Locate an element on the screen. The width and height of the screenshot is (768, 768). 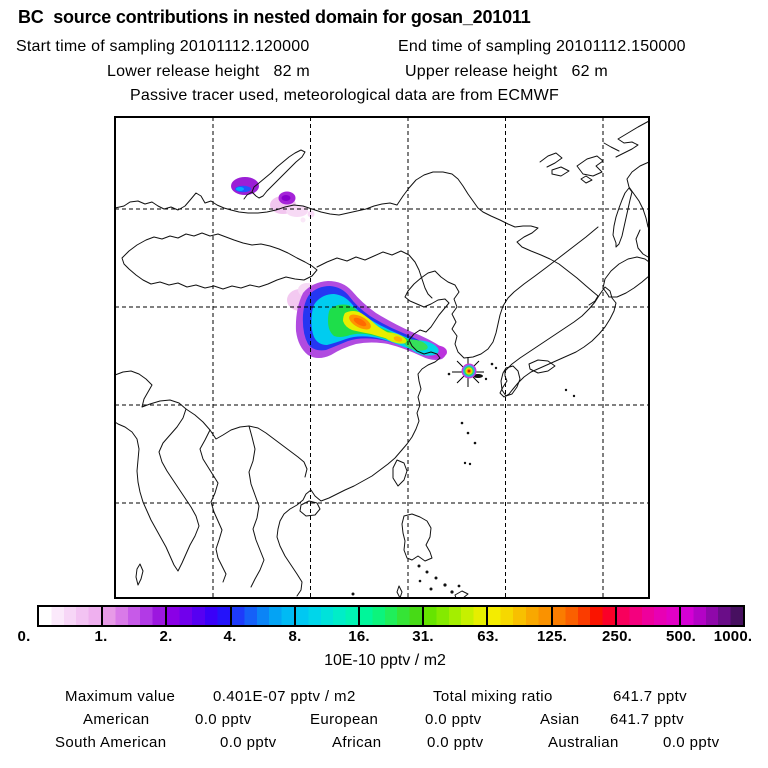
colorbar-tick: 0. is located at coordinates (24, 636).